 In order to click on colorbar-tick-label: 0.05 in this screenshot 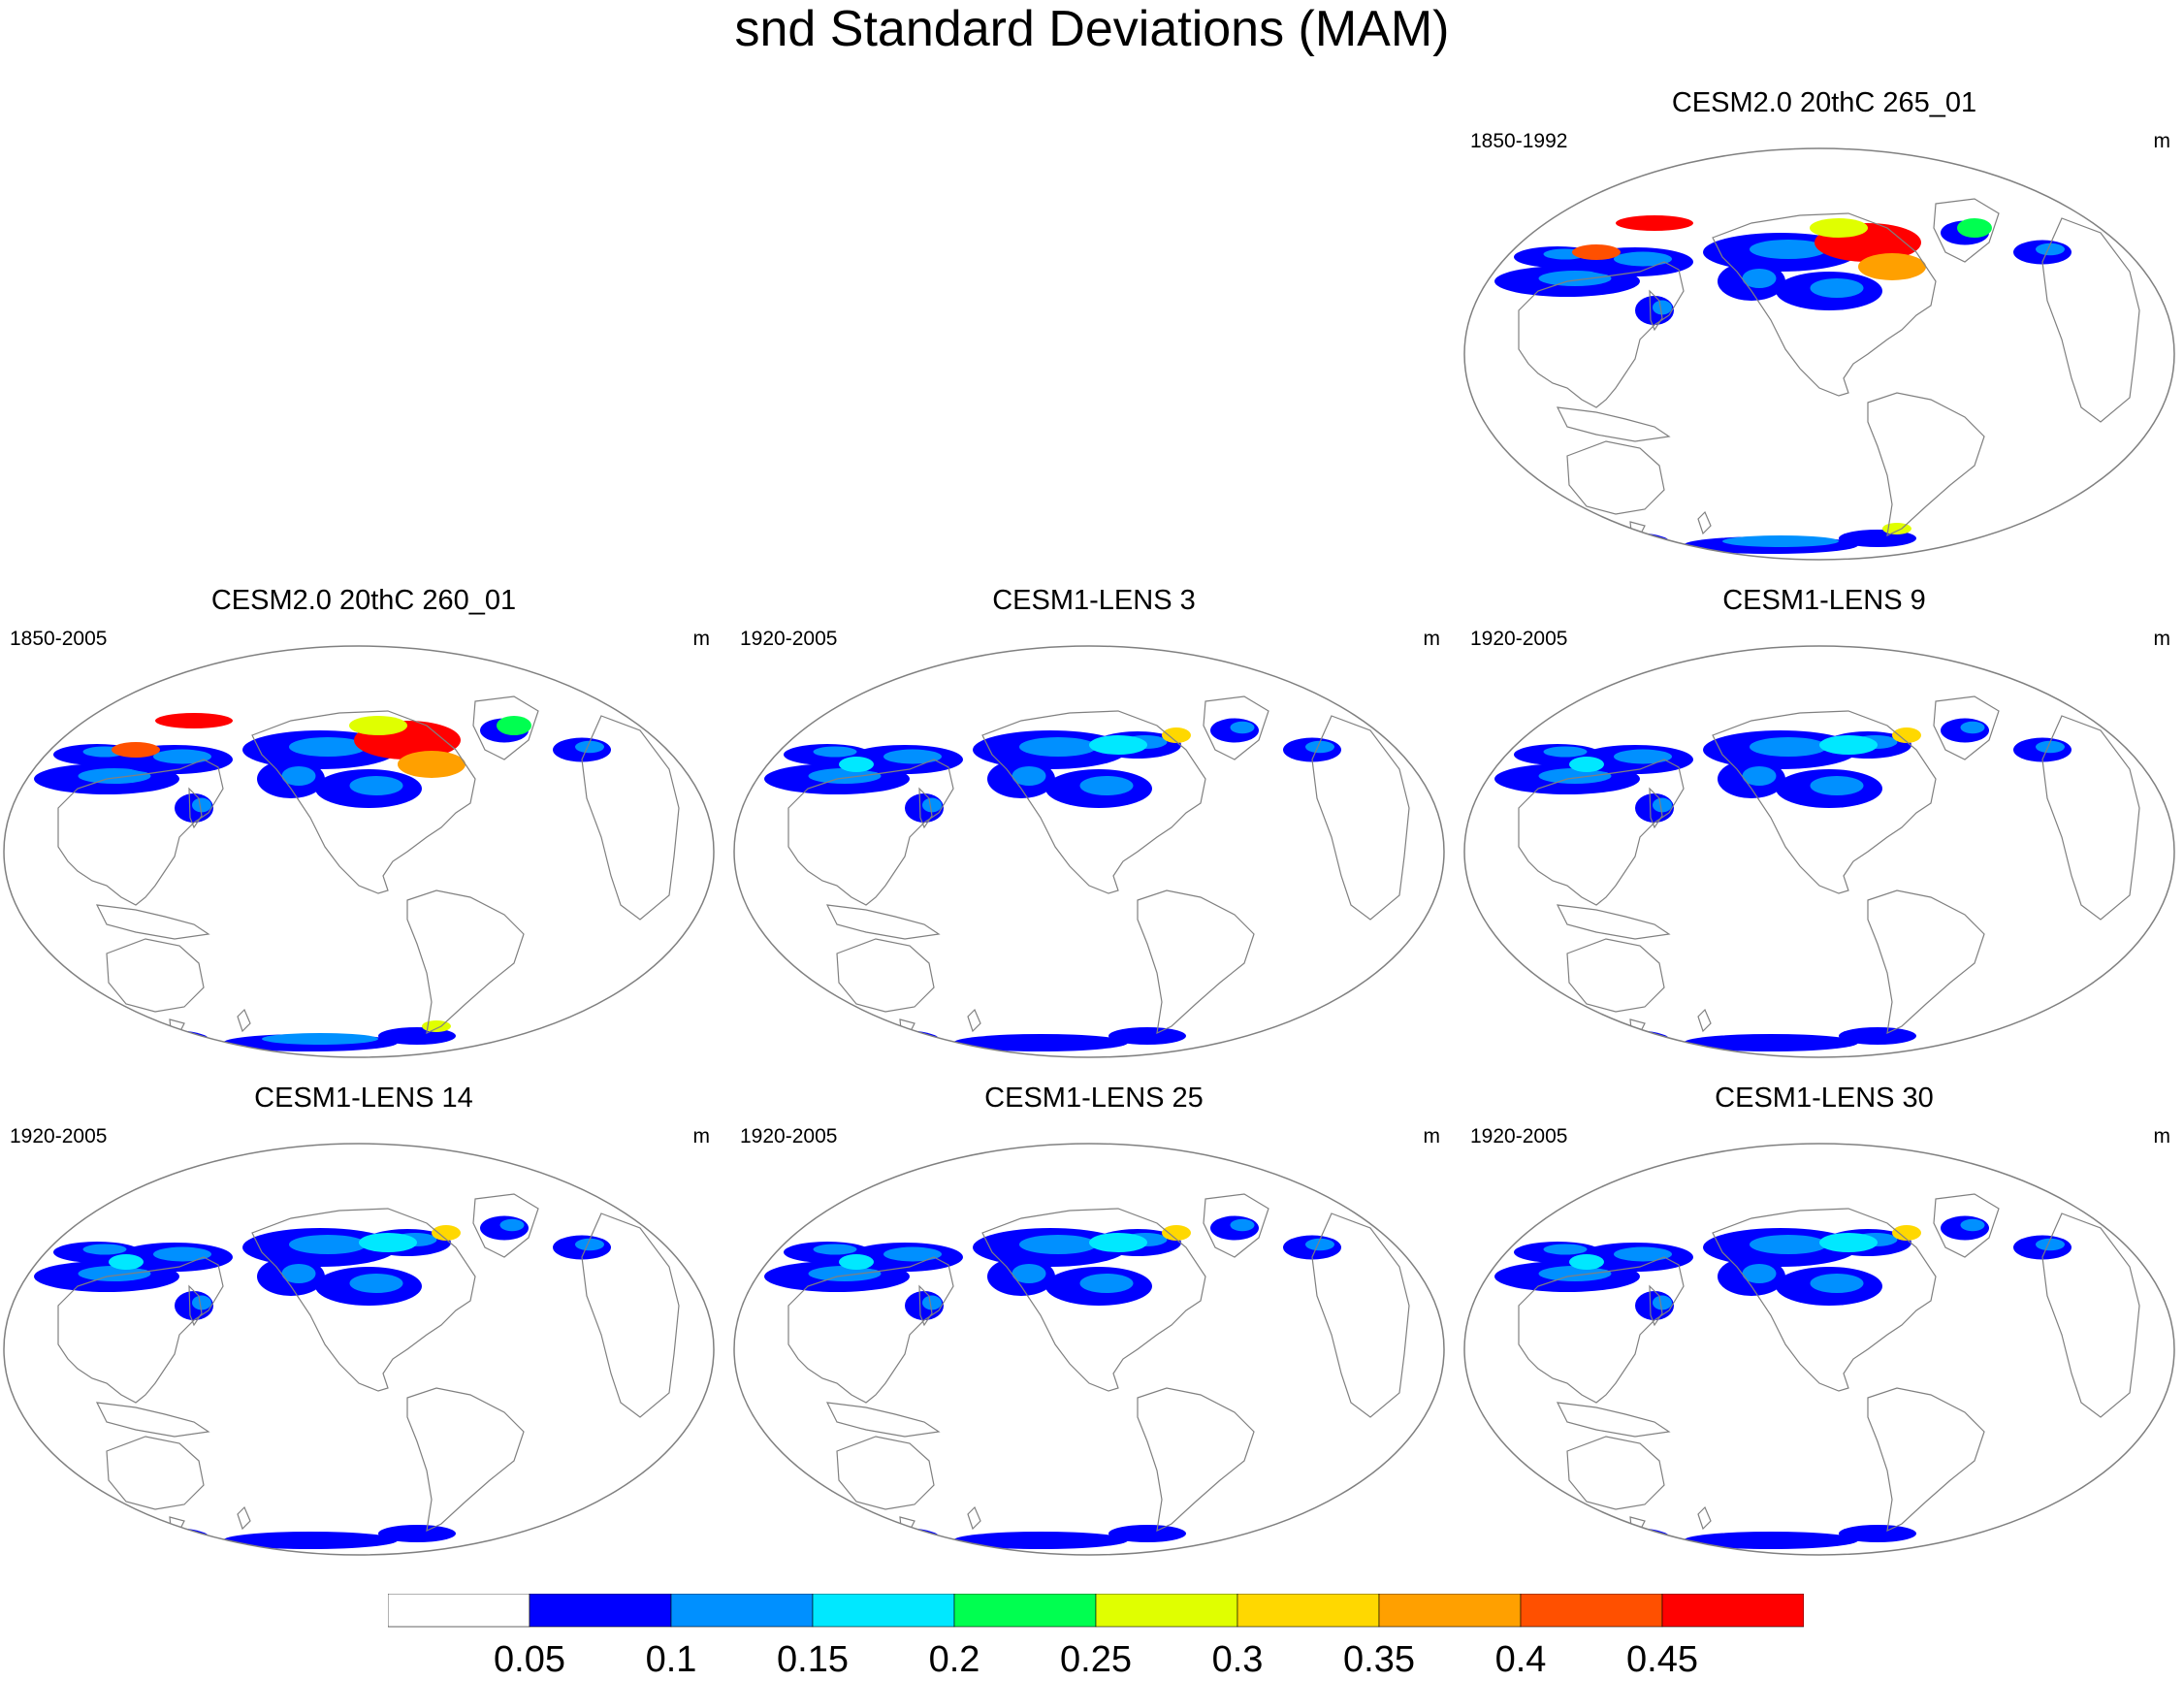, I will do `click(529, 1660)`.